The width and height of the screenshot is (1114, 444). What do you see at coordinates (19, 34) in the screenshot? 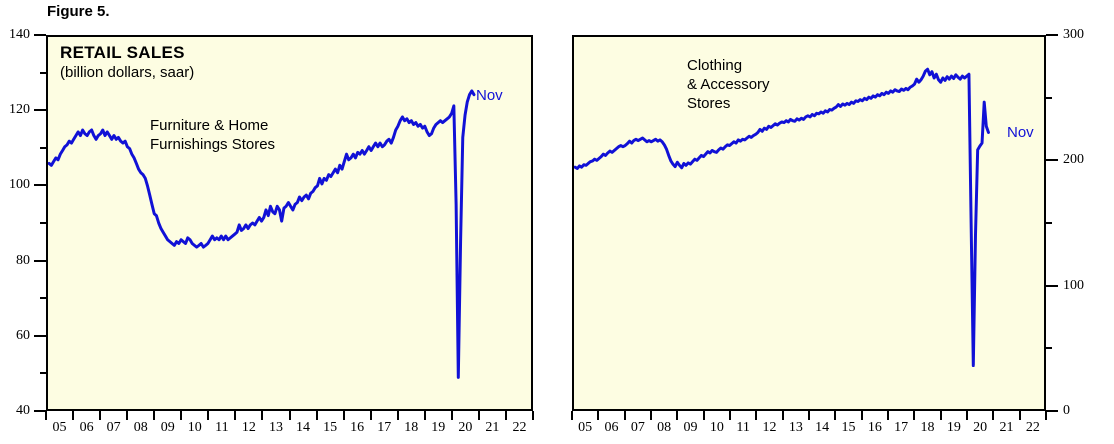
I see `y-tick-label: 140` at bounding box center [19, 34].